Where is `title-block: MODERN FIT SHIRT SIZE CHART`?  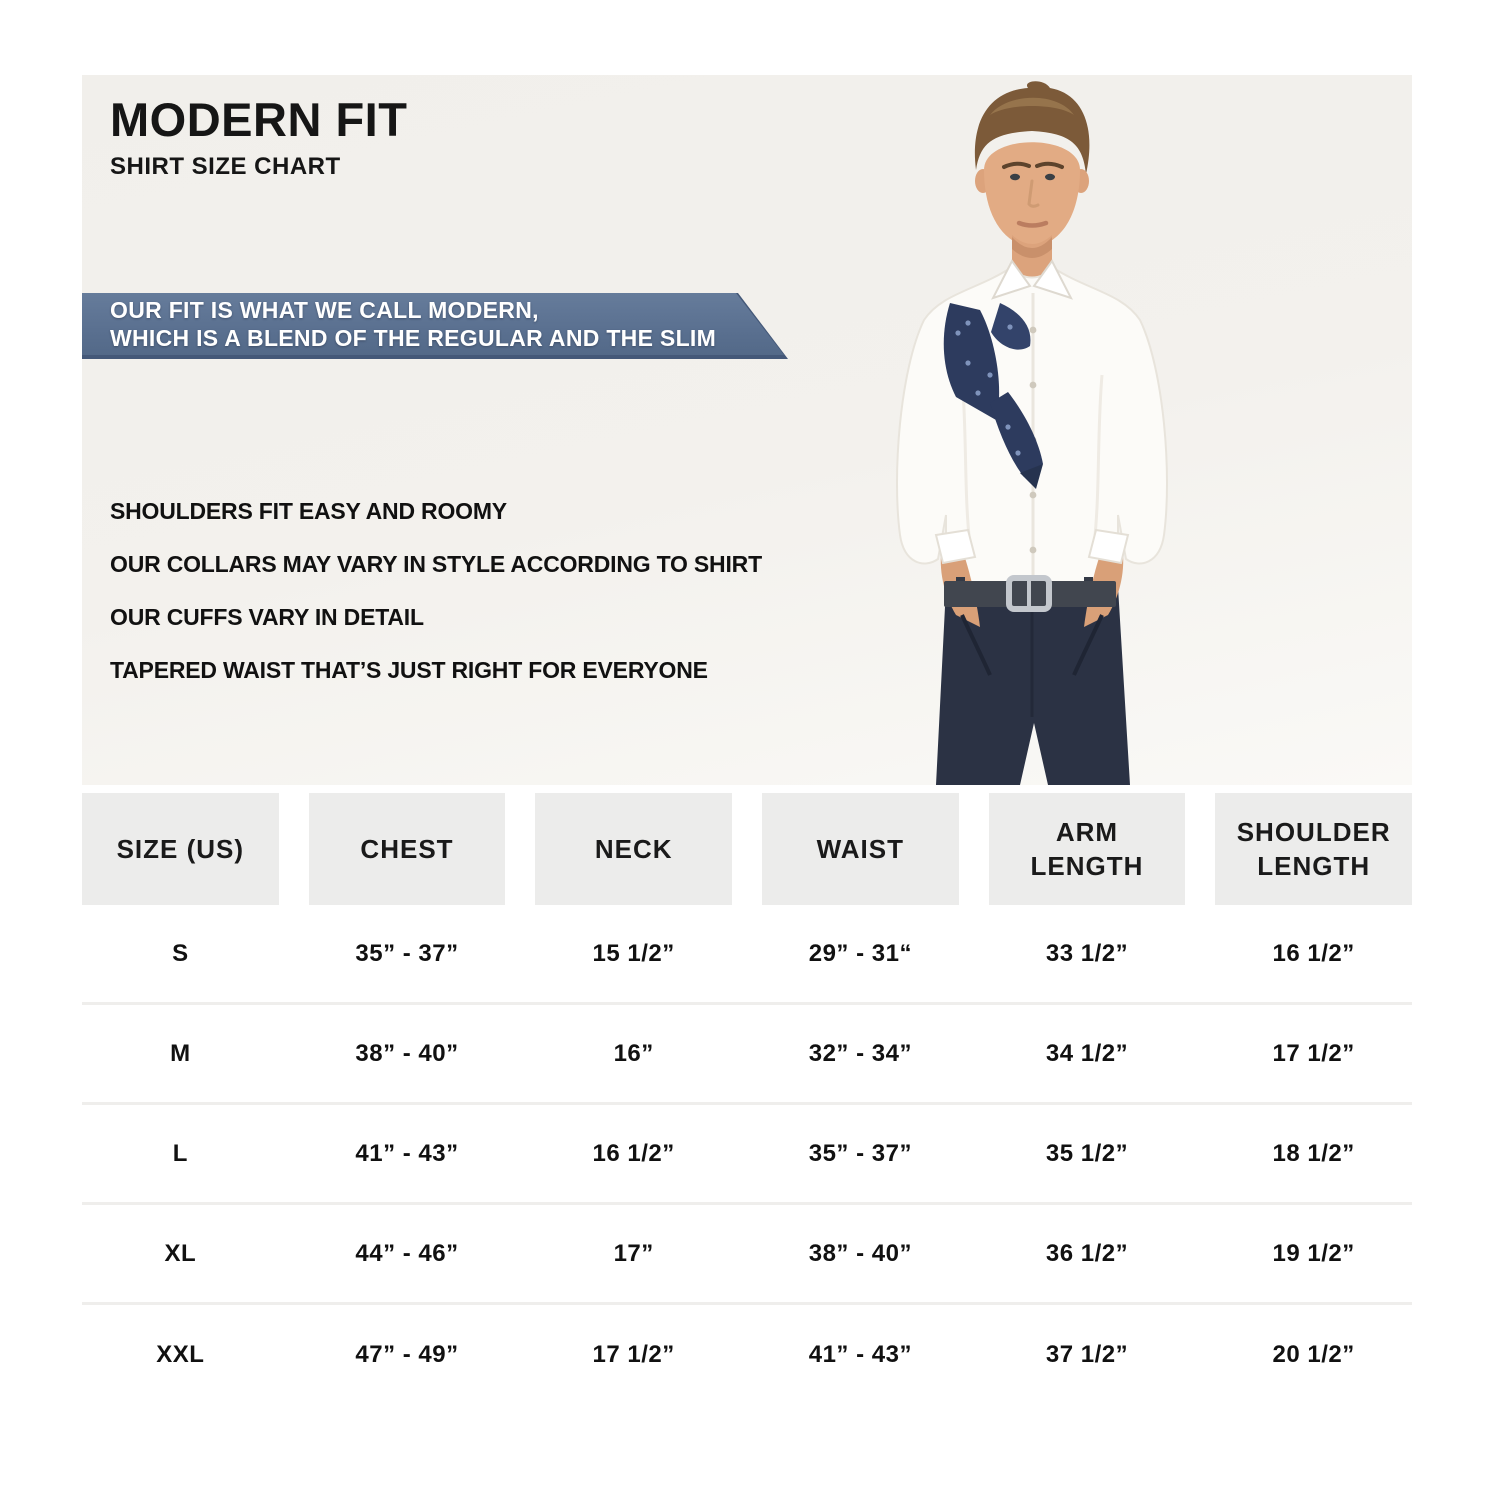 title-block: MODERN FIT SHIRT SIZE CHART is located at coordinates (258, 138).